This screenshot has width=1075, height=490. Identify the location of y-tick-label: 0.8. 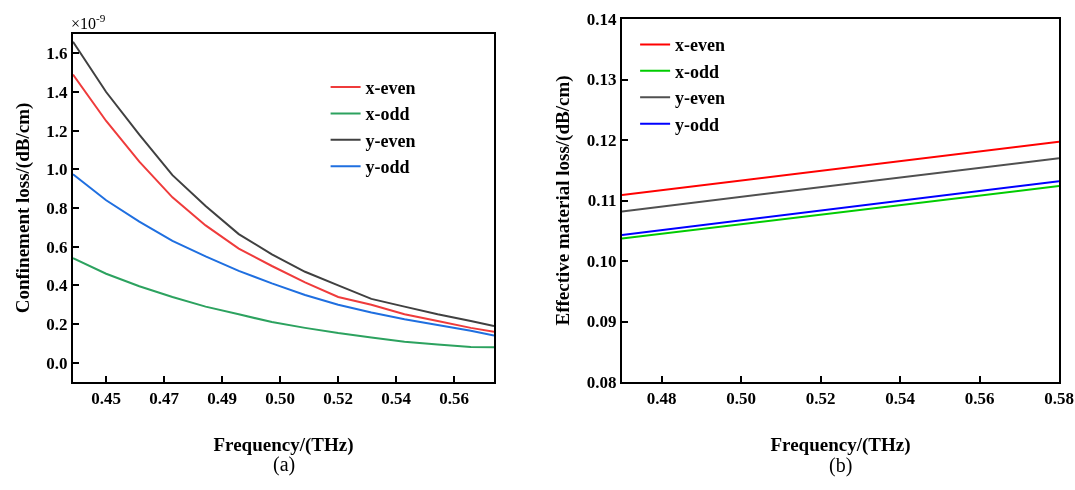
(57, 208).